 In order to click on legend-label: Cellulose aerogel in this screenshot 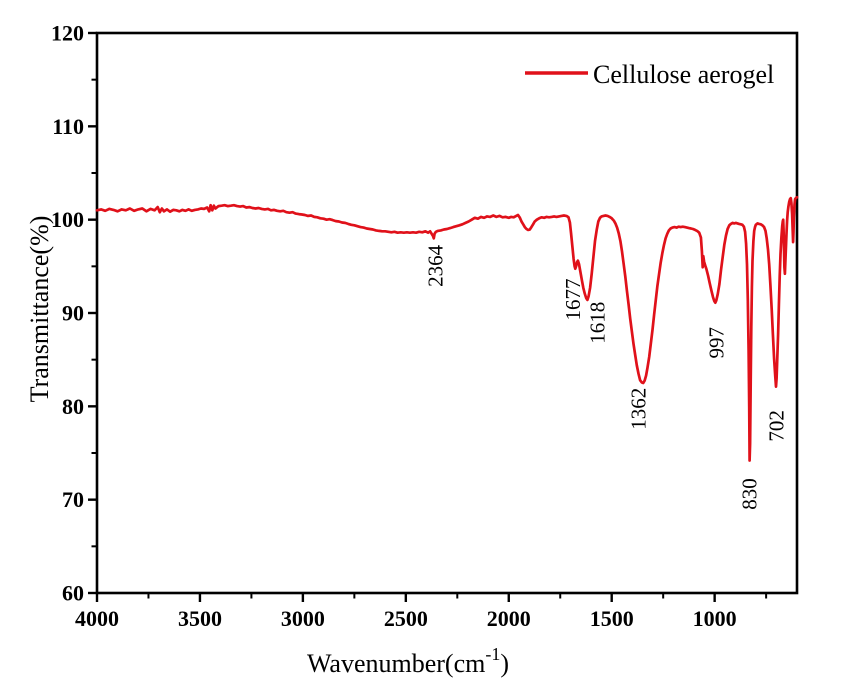, I will do `click(683, 74)`.